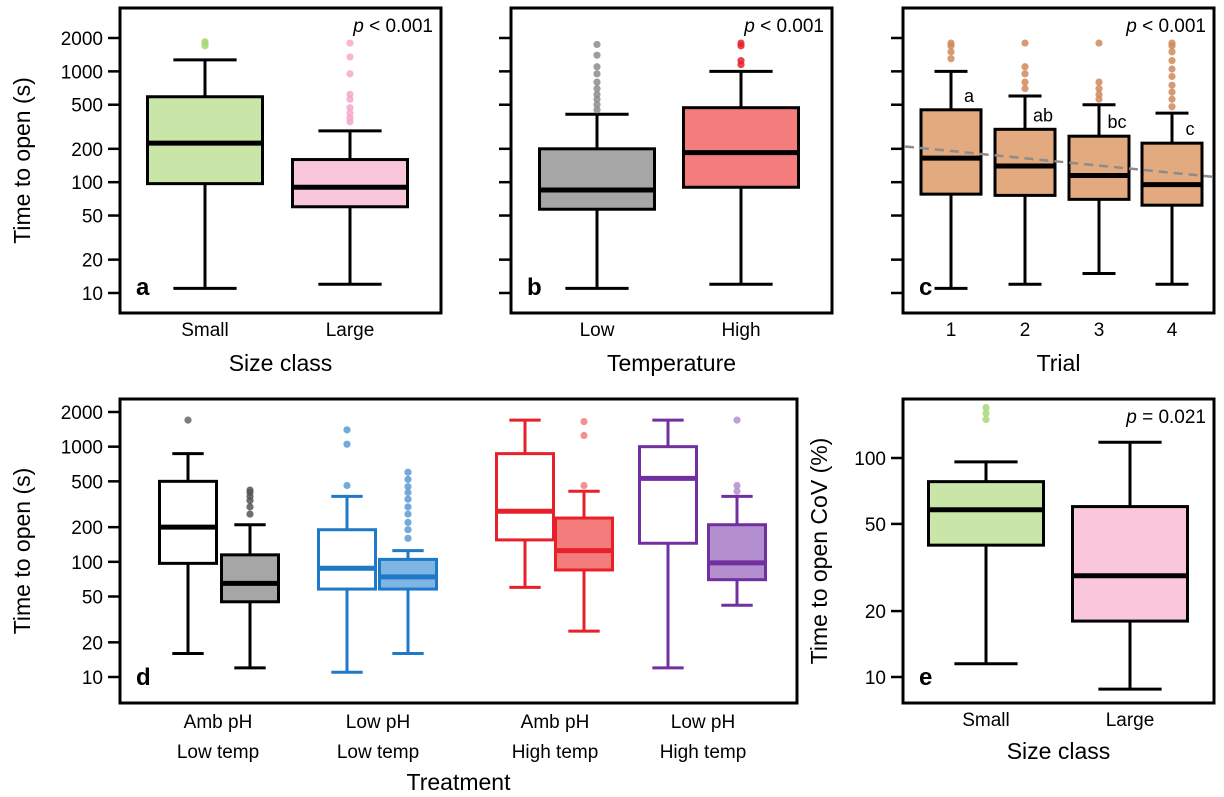  What do you see at coordinates (1190, 129) in the screenshot?
I see `significance-letter: c` at bounding box center [1190, 129].